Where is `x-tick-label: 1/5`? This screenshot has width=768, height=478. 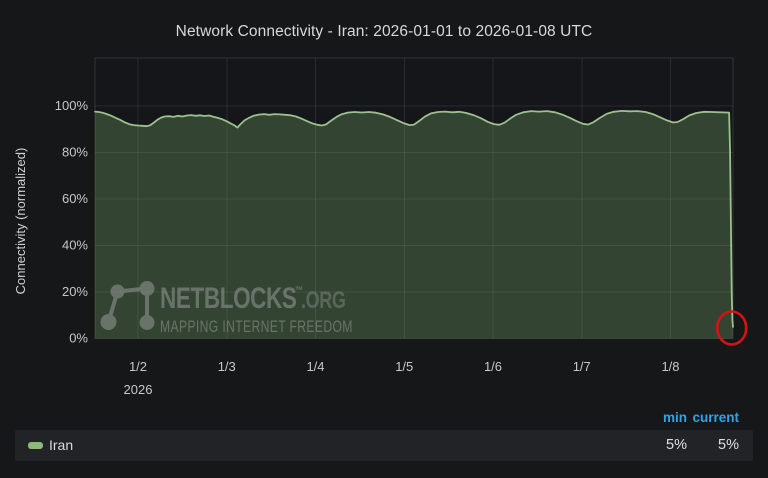 x-tick-label: 1/5 is located at coordinates (404, 366).